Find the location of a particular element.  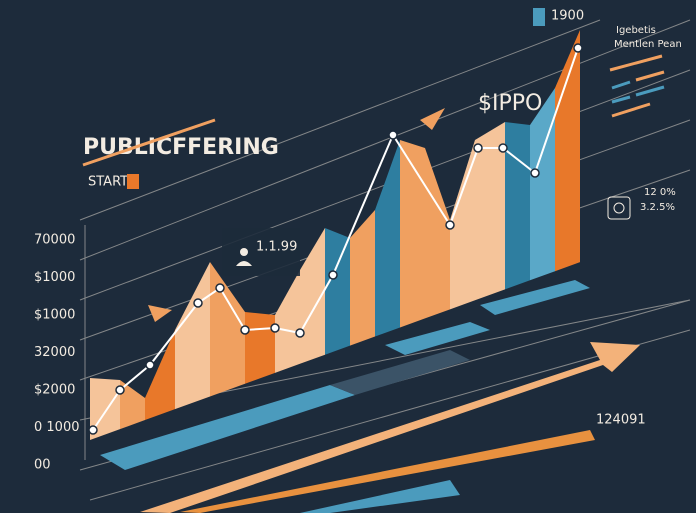

title: PUBLICFFERING is located at coordinates (181, 147).